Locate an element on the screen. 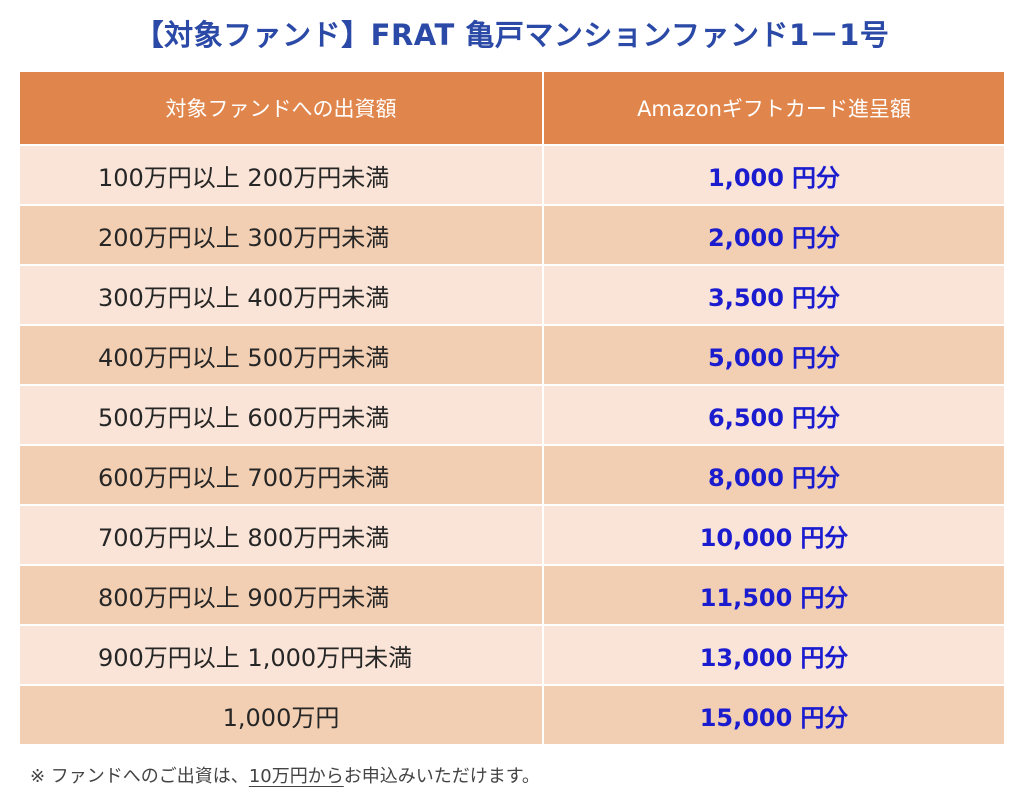 The height and width of the screenshot is (807, 1024). table-header-row: 対象ファンドへの出資額 Amazonギフトカード進呈額 is located at coordinates (512, 108).